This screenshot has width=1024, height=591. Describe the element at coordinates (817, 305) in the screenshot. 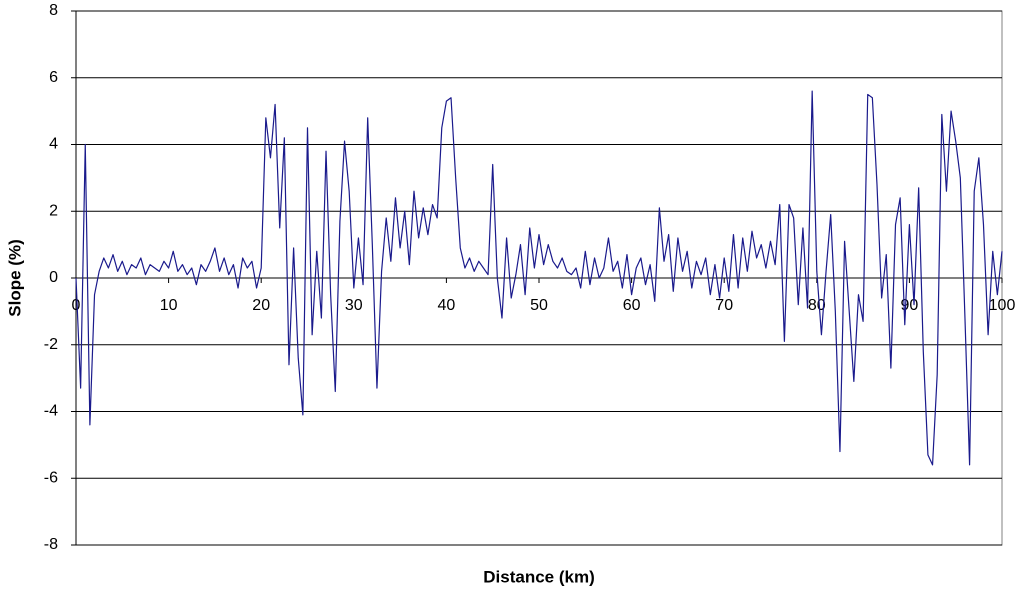

I see `x-tick-label: 80` at that location.